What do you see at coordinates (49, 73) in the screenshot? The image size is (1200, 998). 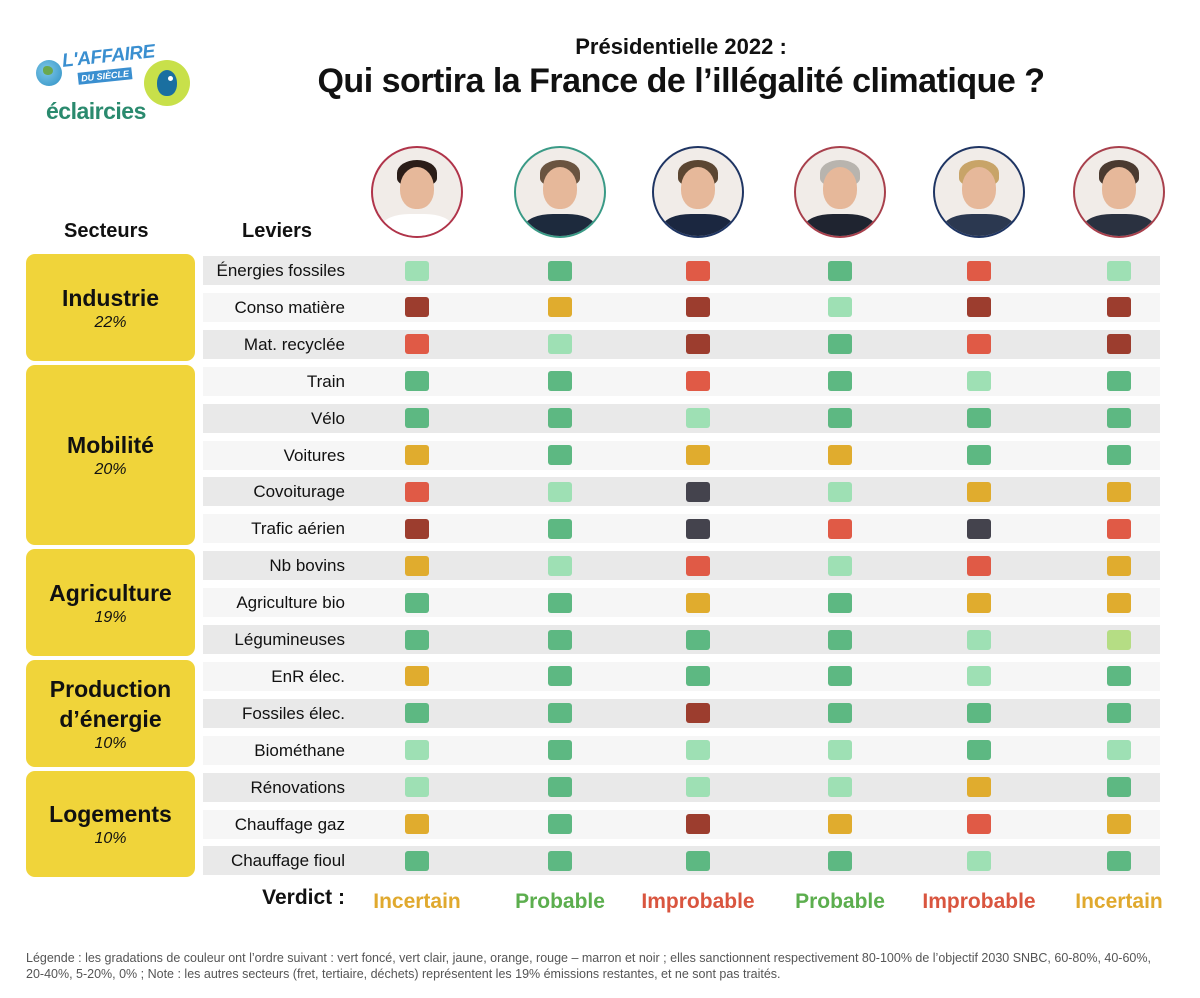 I see `globe-icon` at bounding box center [49, 73].